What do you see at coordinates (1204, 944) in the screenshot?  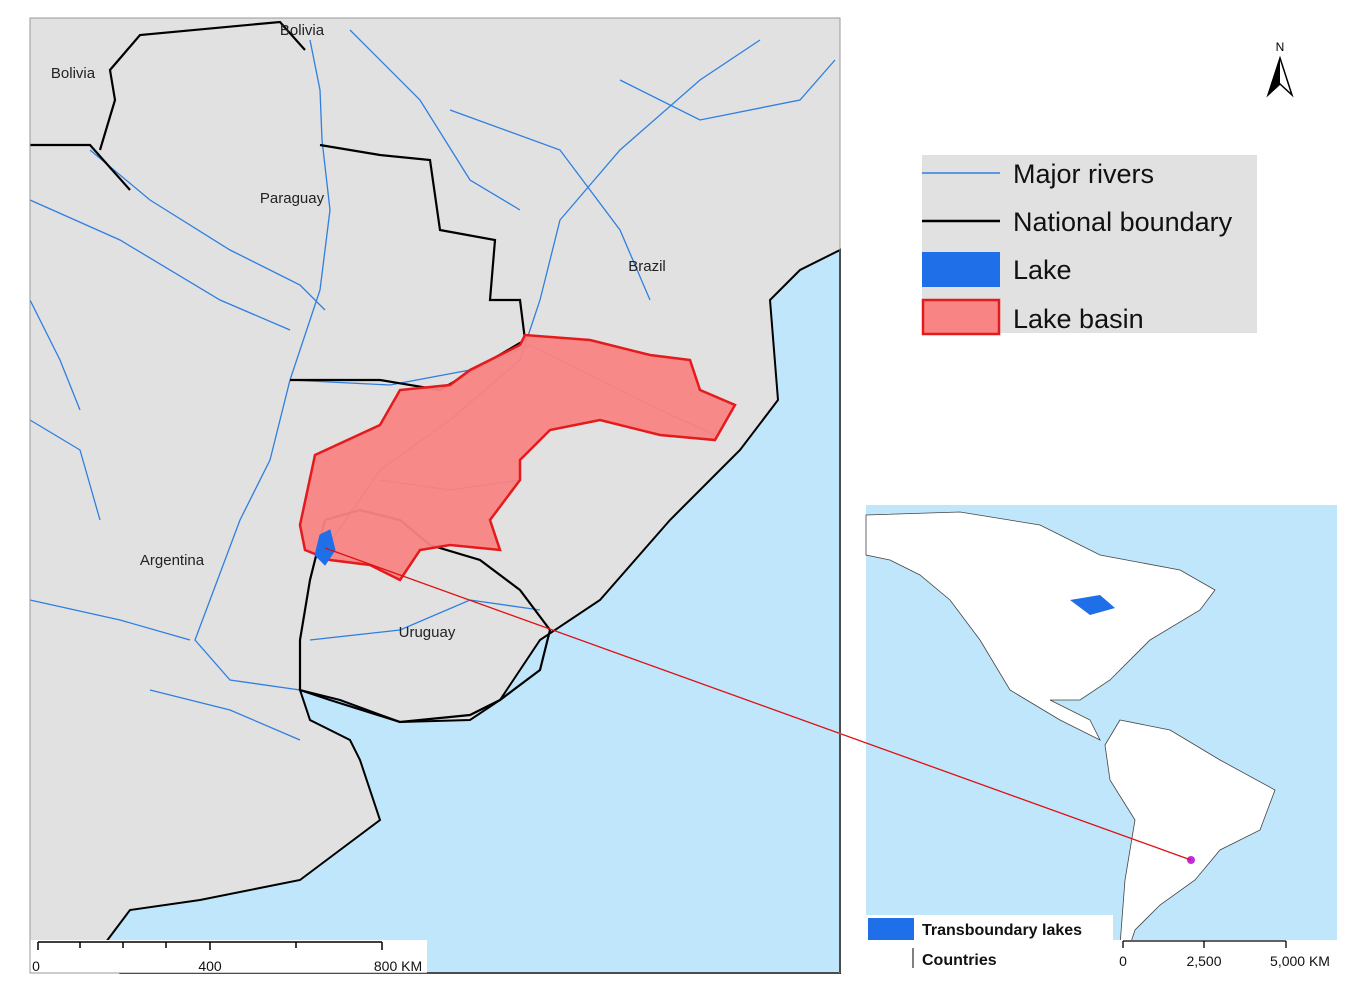 I see `inset-scale-bar` at bounding box center [1204, 944].